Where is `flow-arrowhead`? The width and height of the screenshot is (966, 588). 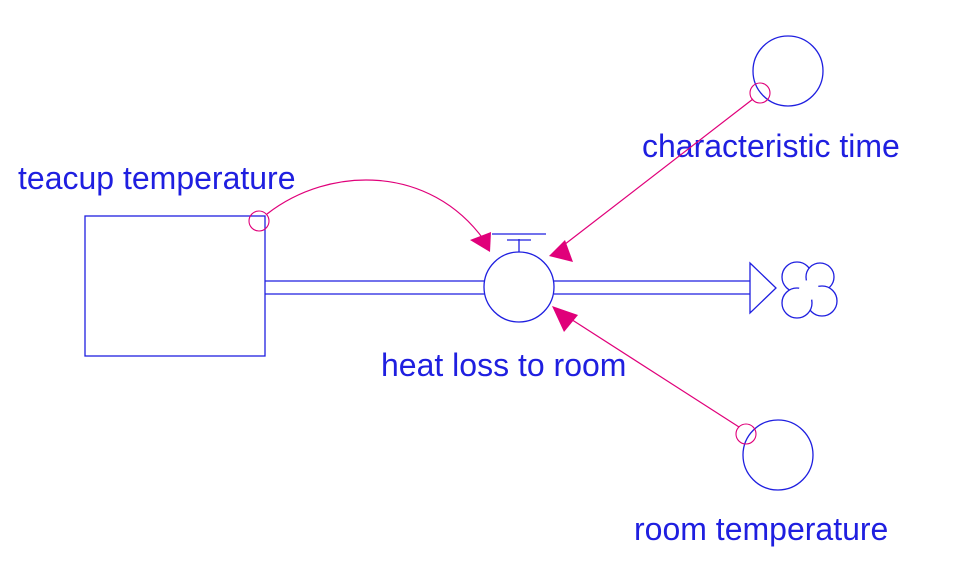 flow-arrowhead is located at coordinates (763, 288).